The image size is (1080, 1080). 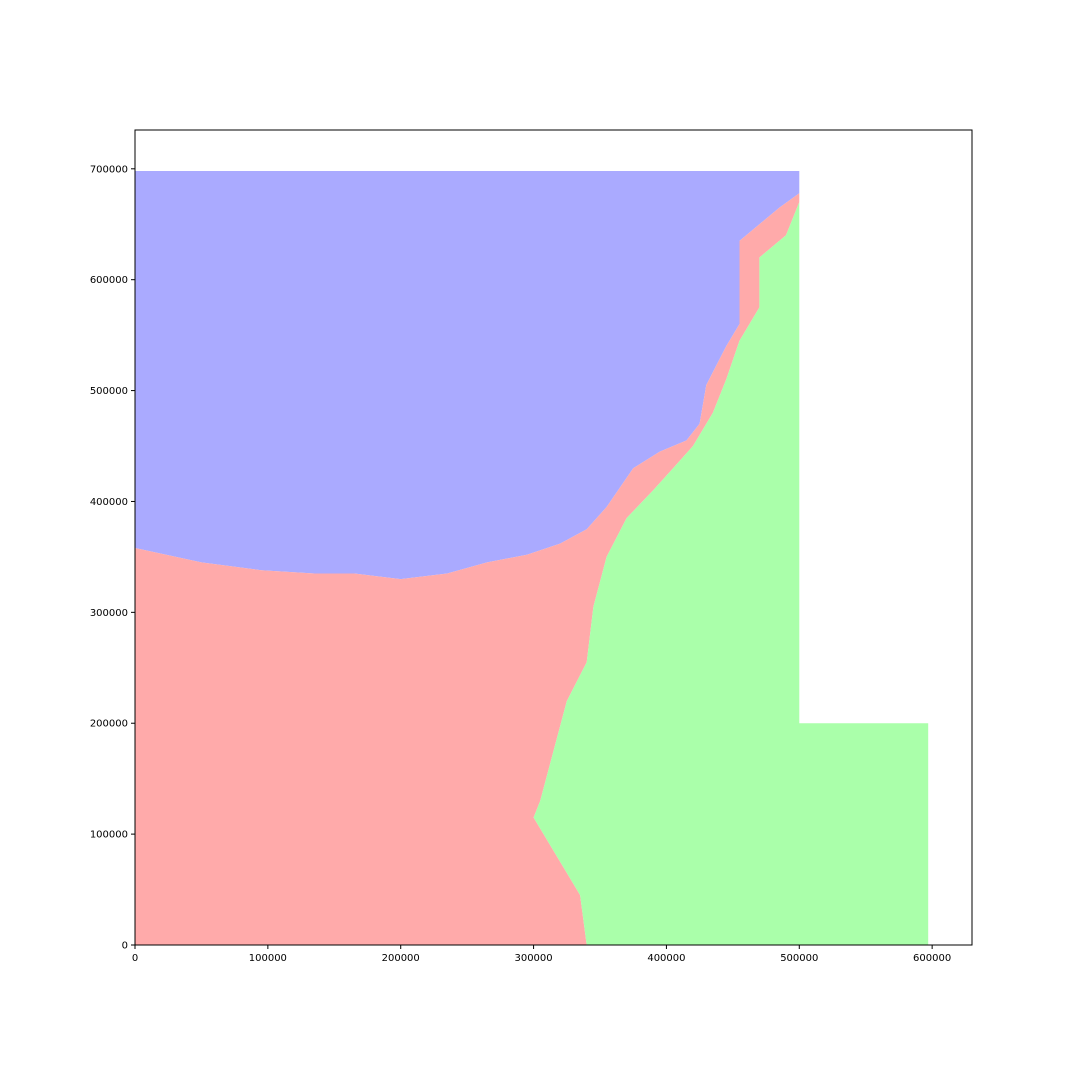 I want to click on y-tick-label: 400000, so click(x=109, y=502).